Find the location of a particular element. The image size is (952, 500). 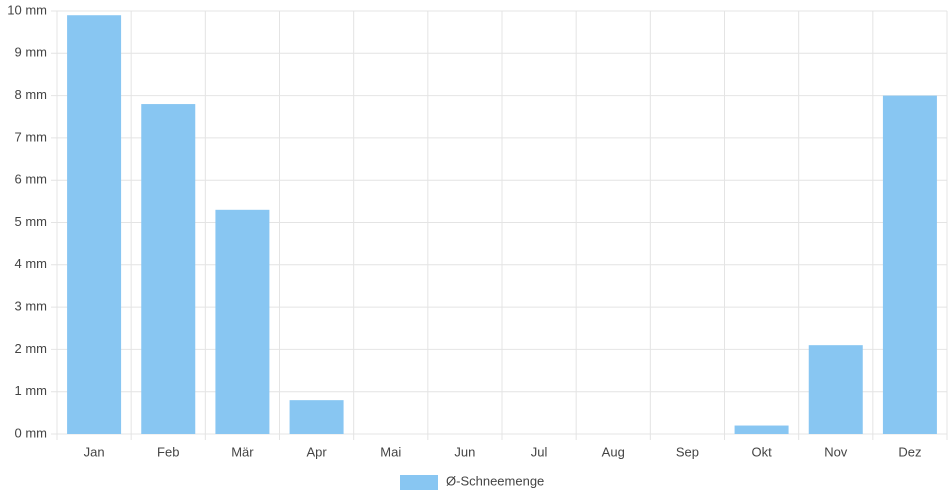

x-tick-label: Jan is located at coordinates (94, 451).